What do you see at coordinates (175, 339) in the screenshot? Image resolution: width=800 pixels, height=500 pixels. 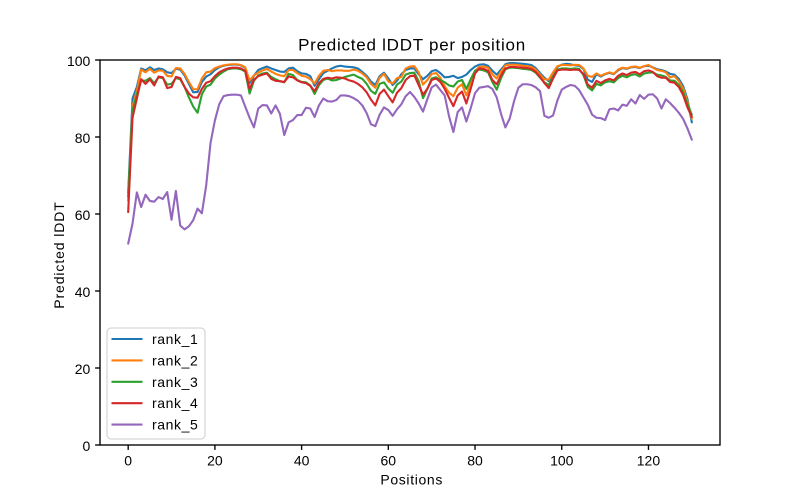 I see `svg-text: rank_1` at bounding box center [175, 339].